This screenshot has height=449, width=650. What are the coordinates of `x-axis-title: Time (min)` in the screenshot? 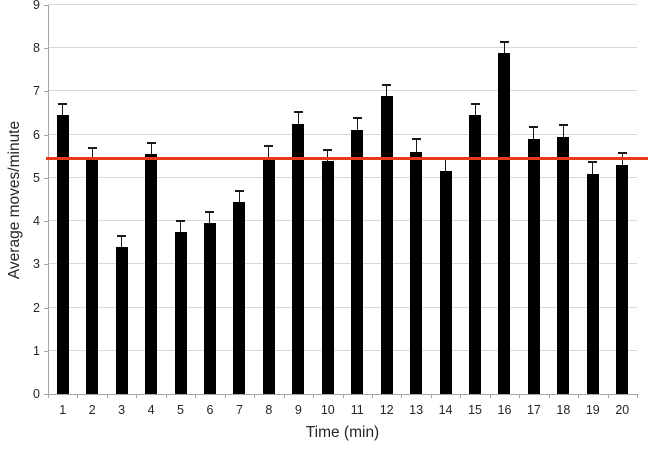 It's located at (342, 432).